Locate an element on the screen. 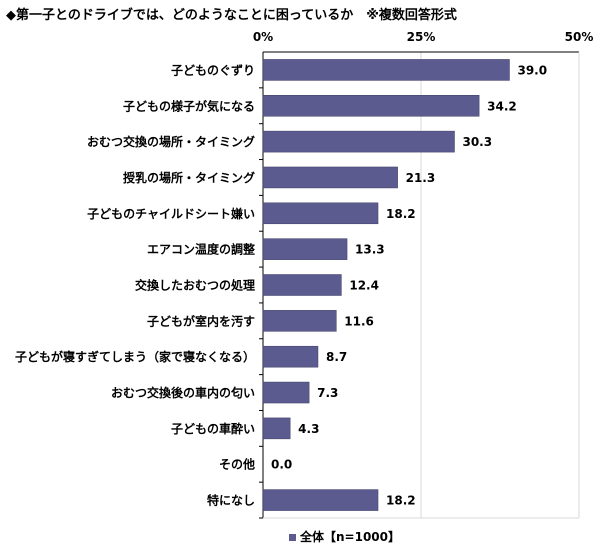 The width and height of the screenshot is (600, 551). category-label: エアコン温度の調整 is located at coordinates (201, 249).